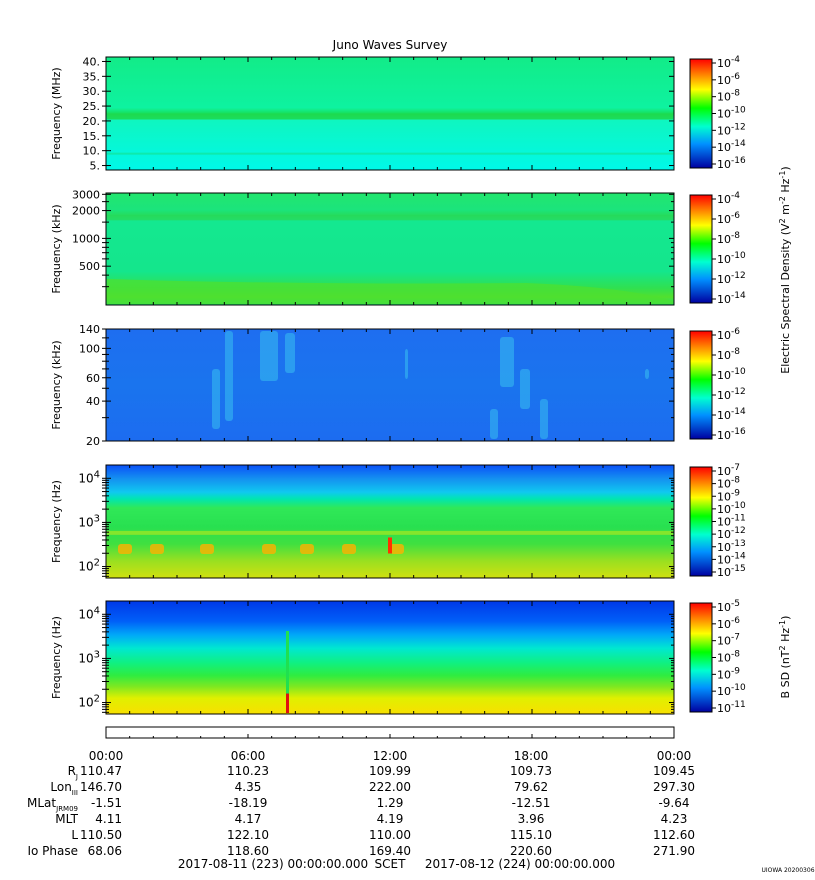  What do you see at coordinates (731, 571) in the screenshot?
I see `colorbar-tick-label: 10⁻¹⁵` at bounding box center [731, 571].